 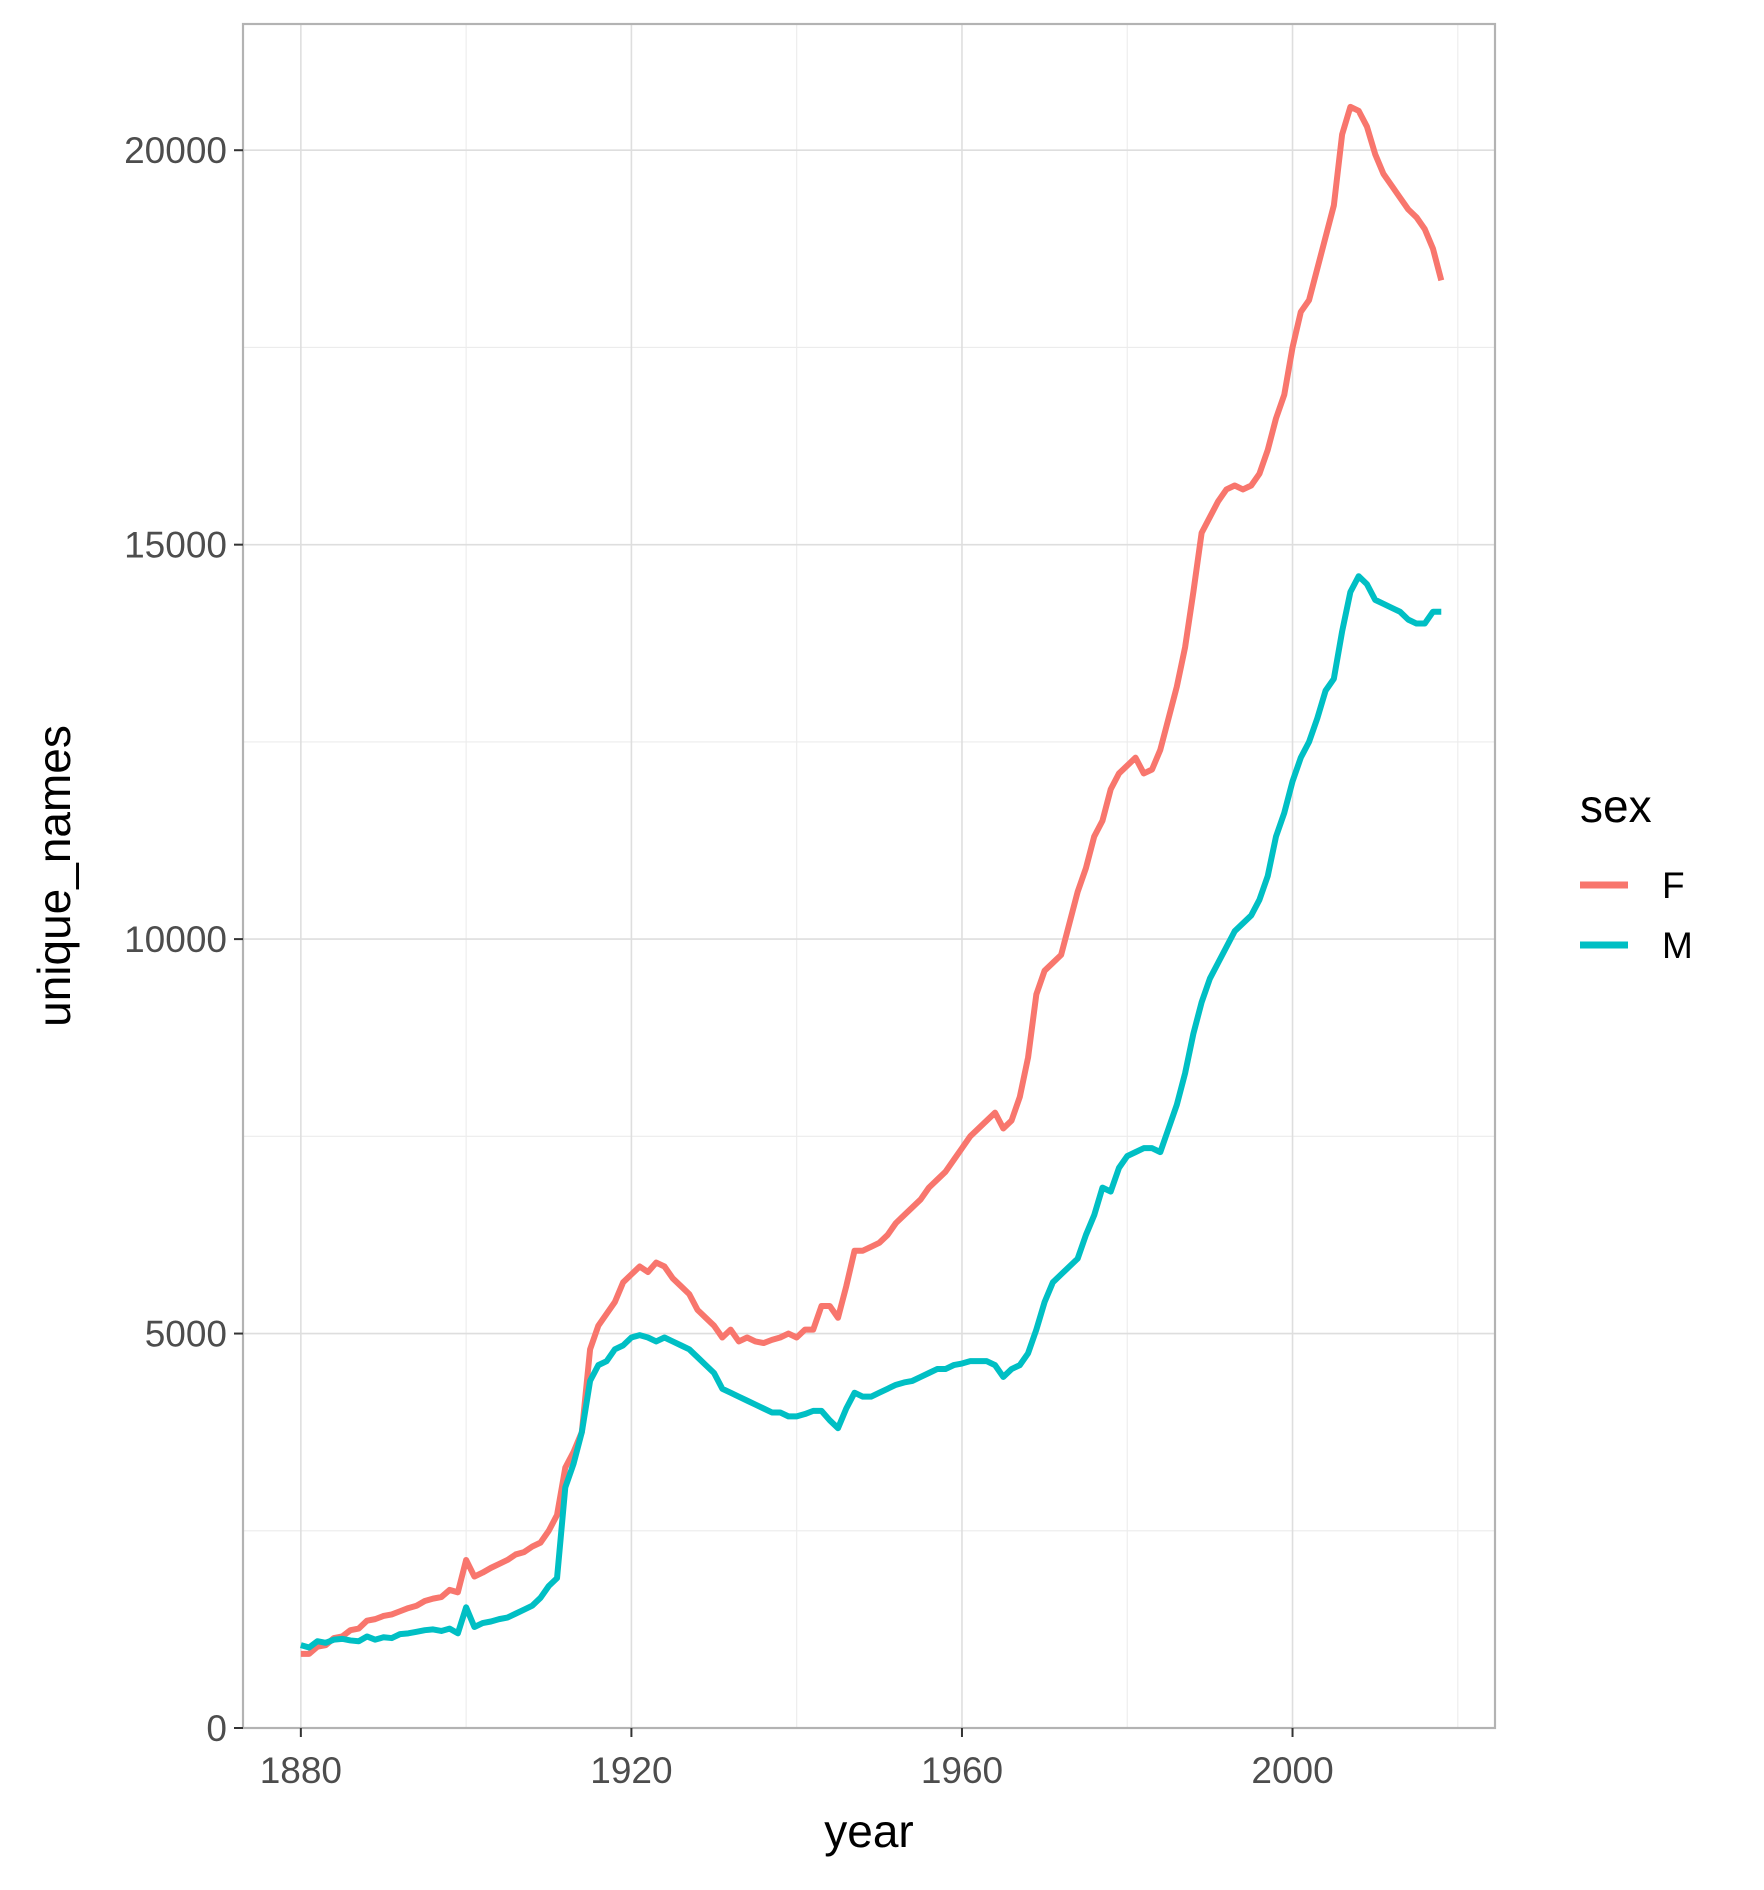 What do you see at coordinates (631, 1770) in the screenshot?
I see `x-tick-label: 1920` at bounding box center [631, 1770].